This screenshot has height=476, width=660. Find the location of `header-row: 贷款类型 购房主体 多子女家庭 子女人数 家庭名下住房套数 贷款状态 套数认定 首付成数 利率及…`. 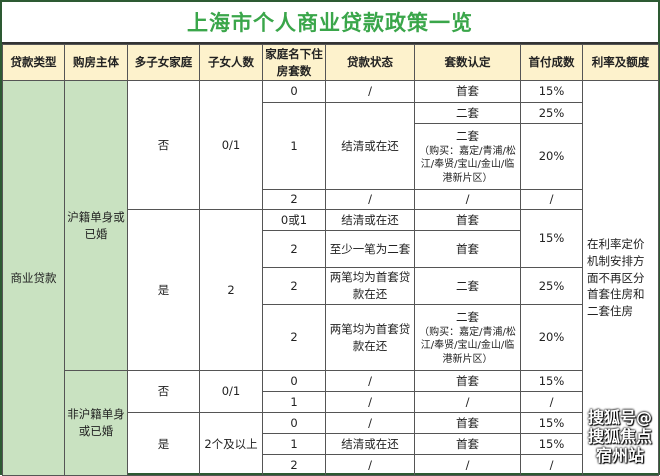

header-row: 贷款类型 购房主体 多子女家庭 子女人数 家庭名下住房套数 贷款状态 套数认定 首付成数 利率及… is located at coordinates (330, 62).